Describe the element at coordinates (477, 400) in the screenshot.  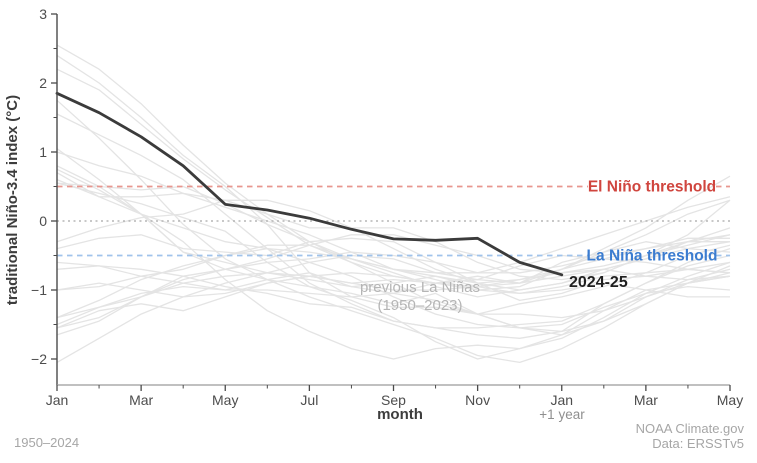
I see `svg-text: Nov` at that location.